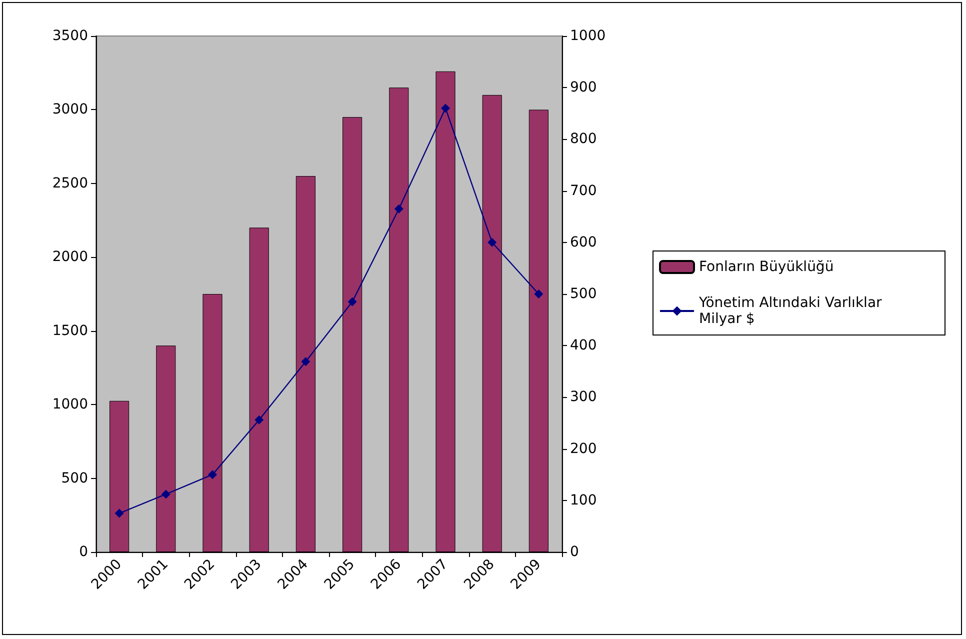 The width and height of the screenshot is (966, 639). Describe the element at coordinates (583, 346) in the screenshot. I see `y2-tick-label: 400` at that location.